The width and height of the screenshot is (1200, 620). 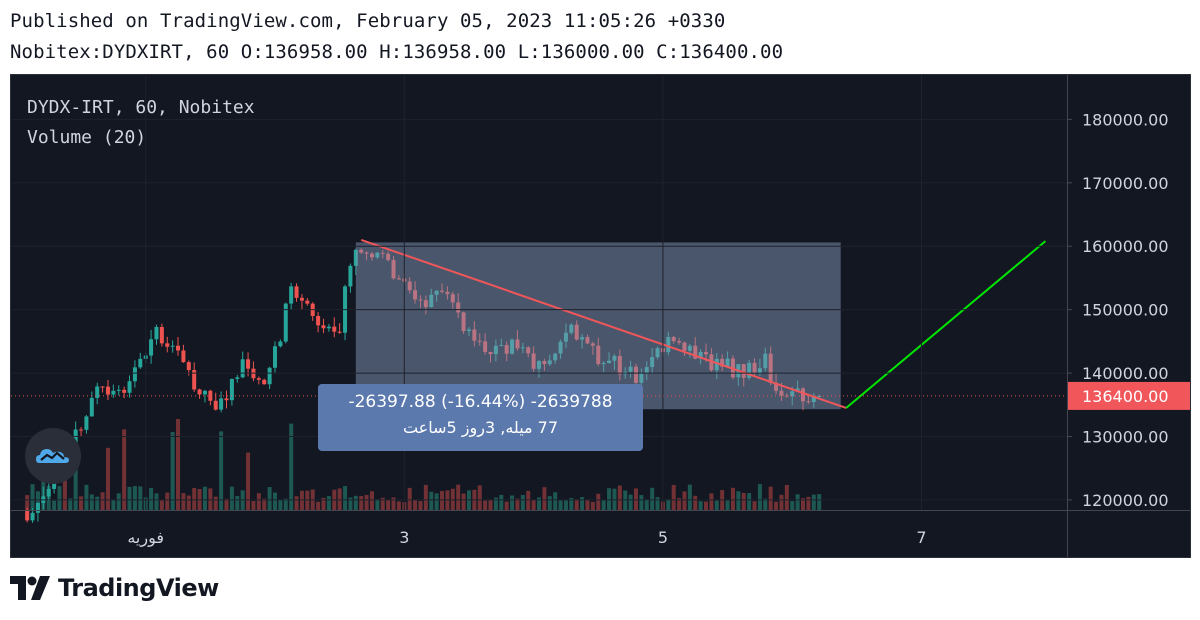 I want to click on x-tick-label: فوریه, so click(x=145, y=538).